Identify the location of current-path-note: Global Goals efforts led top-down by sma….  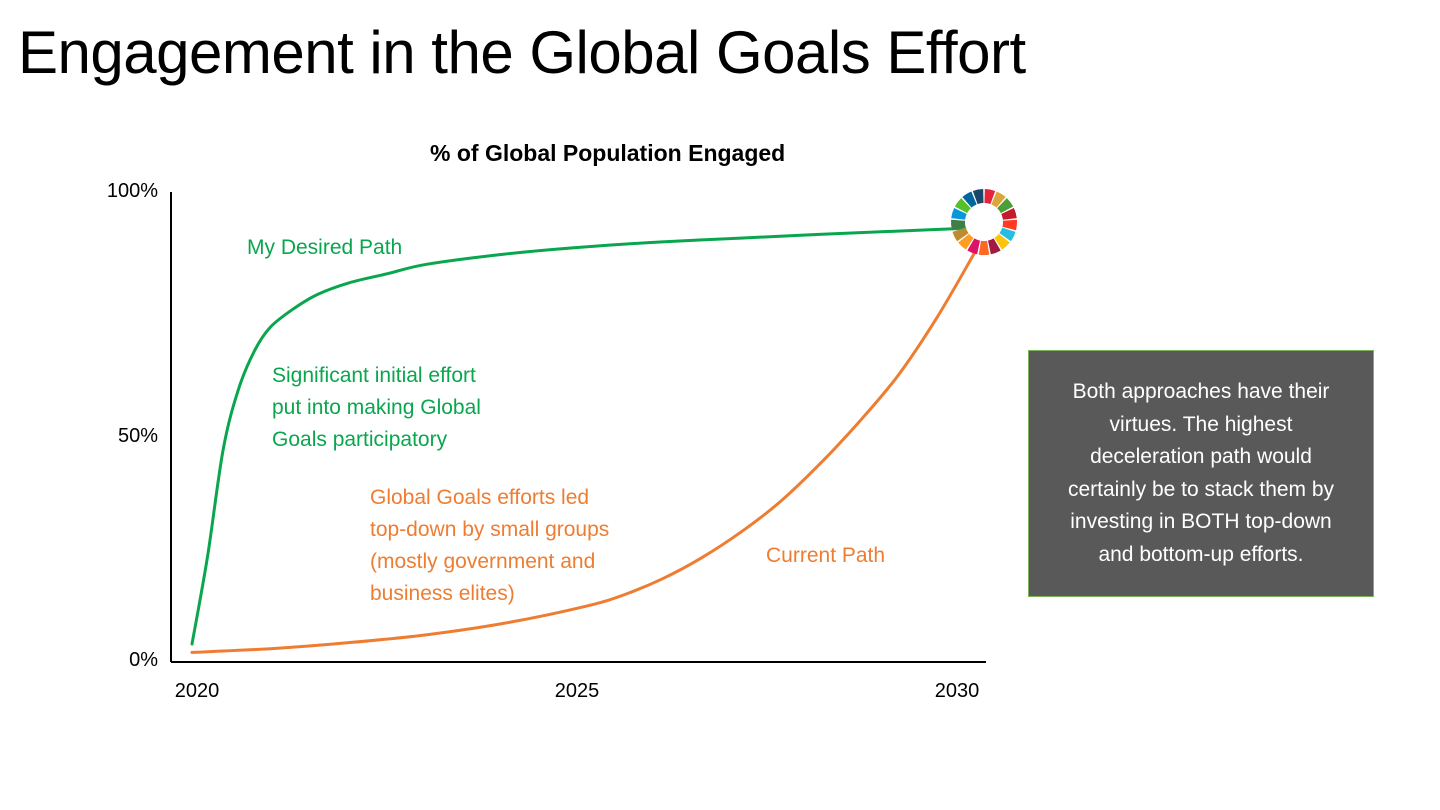
(489, 546).